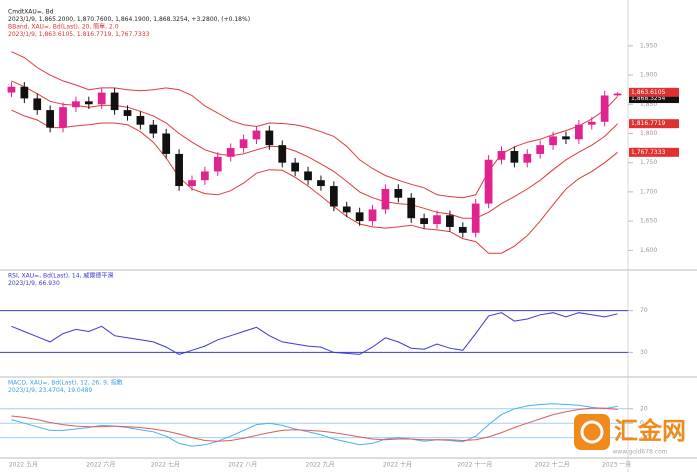  Describe the element at coordinates (648, 133) in the screenshot. I see `y-tick-label: 1,800` at that location.